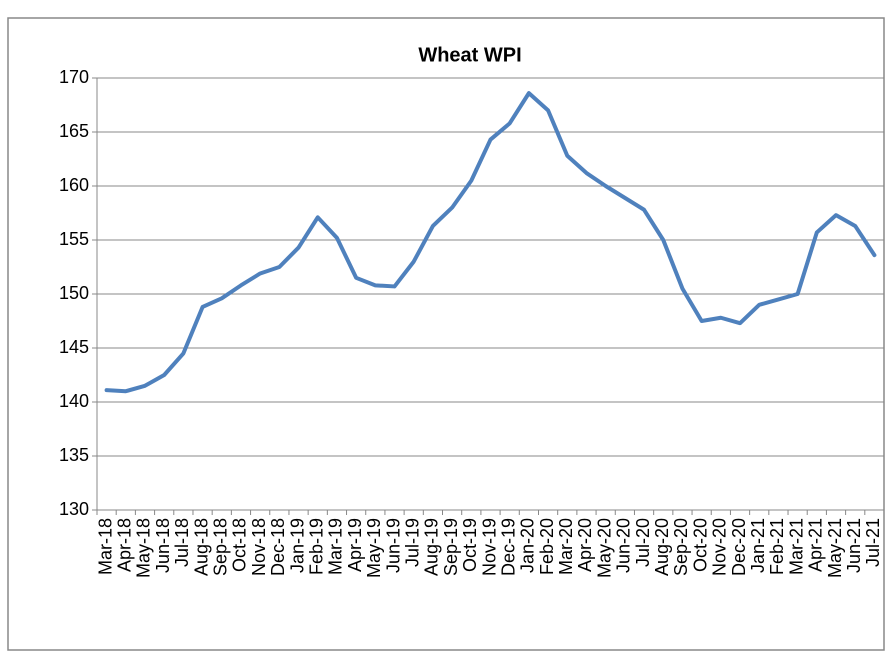  What do you see at coordinates (74, 347) in the screenshot?
I see `y-tick-label: 145` at bounding box center [74, 347].